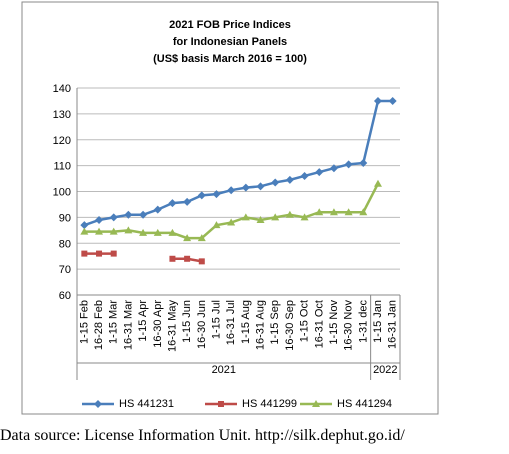 This screenshot has height=454, width=509. What do you see at coordinates (143, 321) in the screenshot?
I see `x-tick-label: 1-15 Apr` at bounding box center [143, 321].